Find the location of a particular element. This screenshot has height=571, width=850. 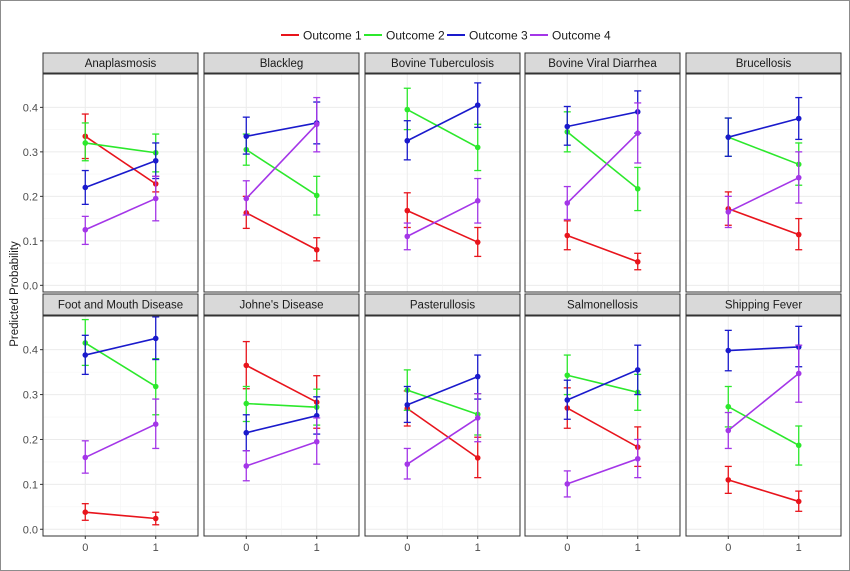

legend-item-outcome-2: Outcome 2 is located at coordinates (404, 36).